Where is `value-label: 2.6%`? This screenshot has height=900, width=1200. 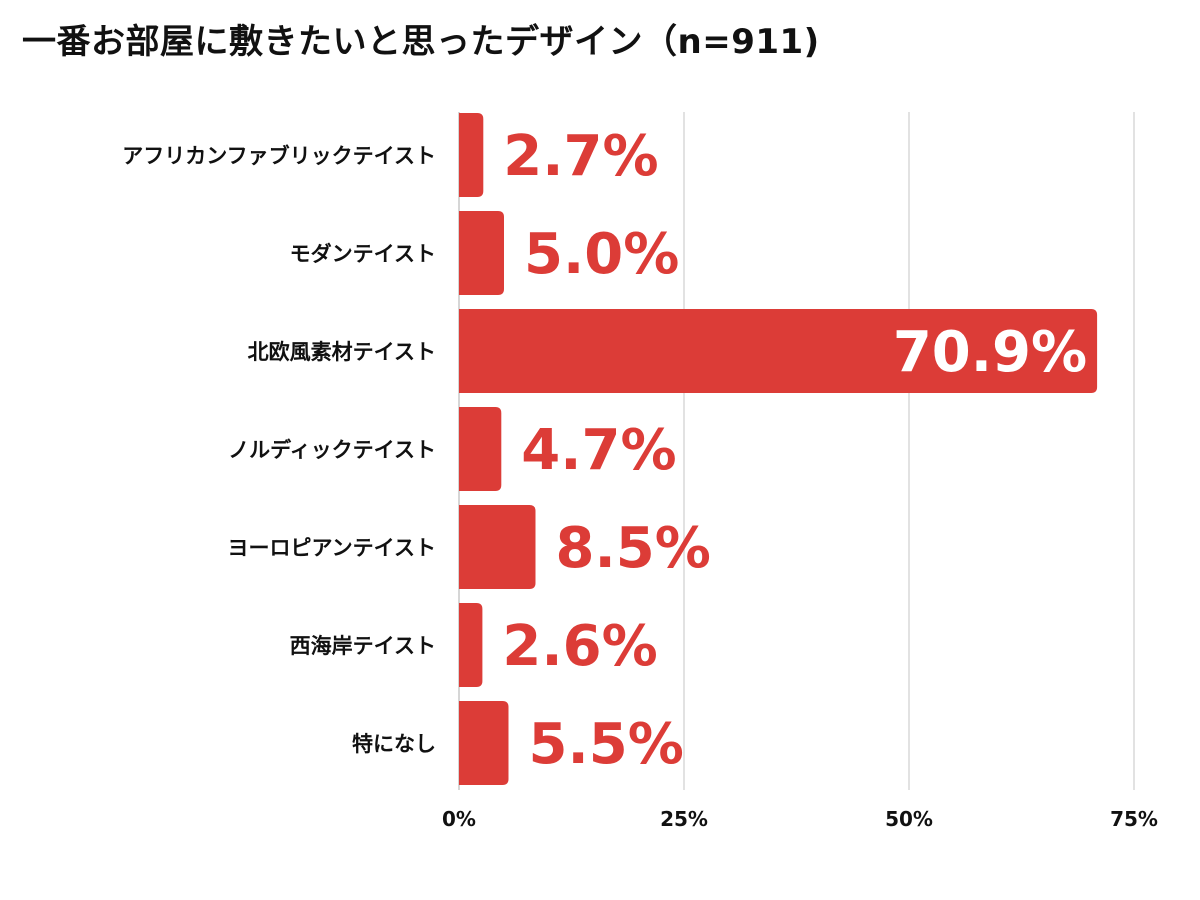
value-label: 2.6% is located at coordinates (579, 646).